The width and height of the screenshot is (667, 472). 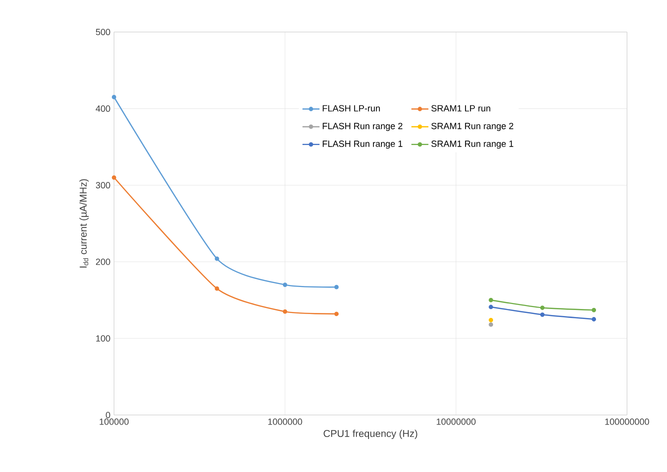 What do you see at coordinates (362, 144) in the screenshot?
I see `legend-label: FLASH Run range 1` at bounding box center [362, 144].